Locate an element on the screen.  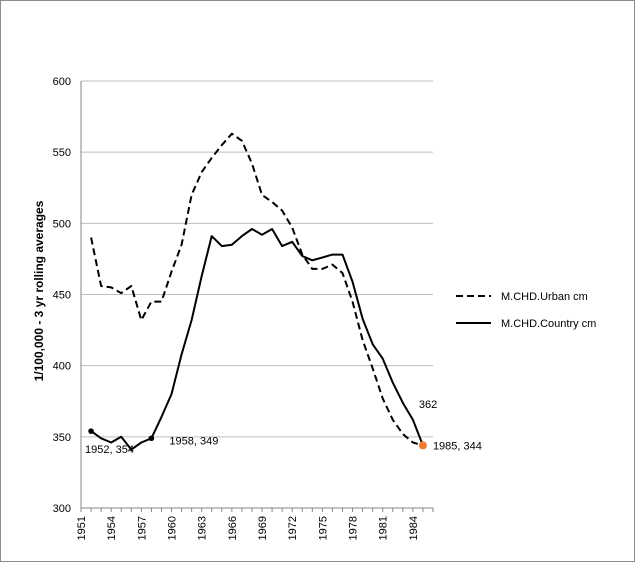
y-axis-title: 1/100,000 - 3 yr rolling averages is located at coordinates (39, 290).